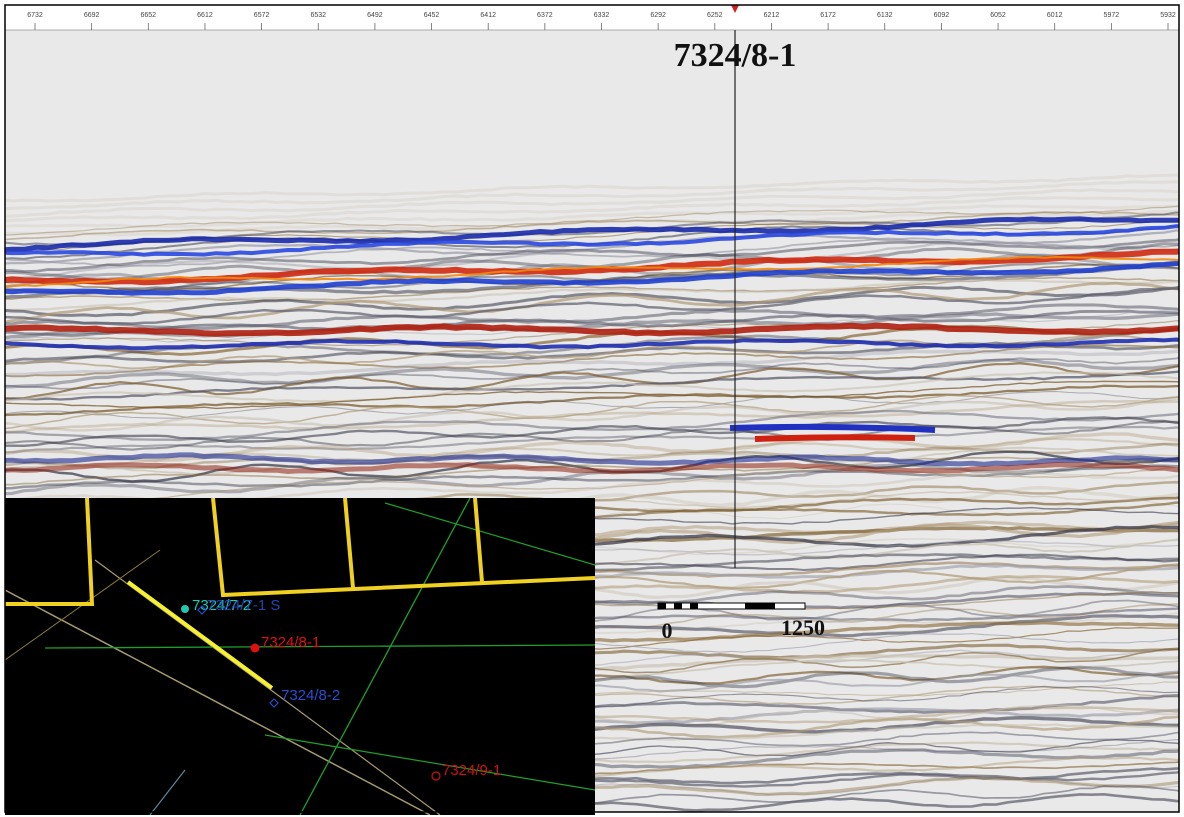 The height and width of the screenshot is (817, 1184). Describe the element at coordinates (432, 15) in the screenshot. I see `axis-tick-label: 6452` at that location.